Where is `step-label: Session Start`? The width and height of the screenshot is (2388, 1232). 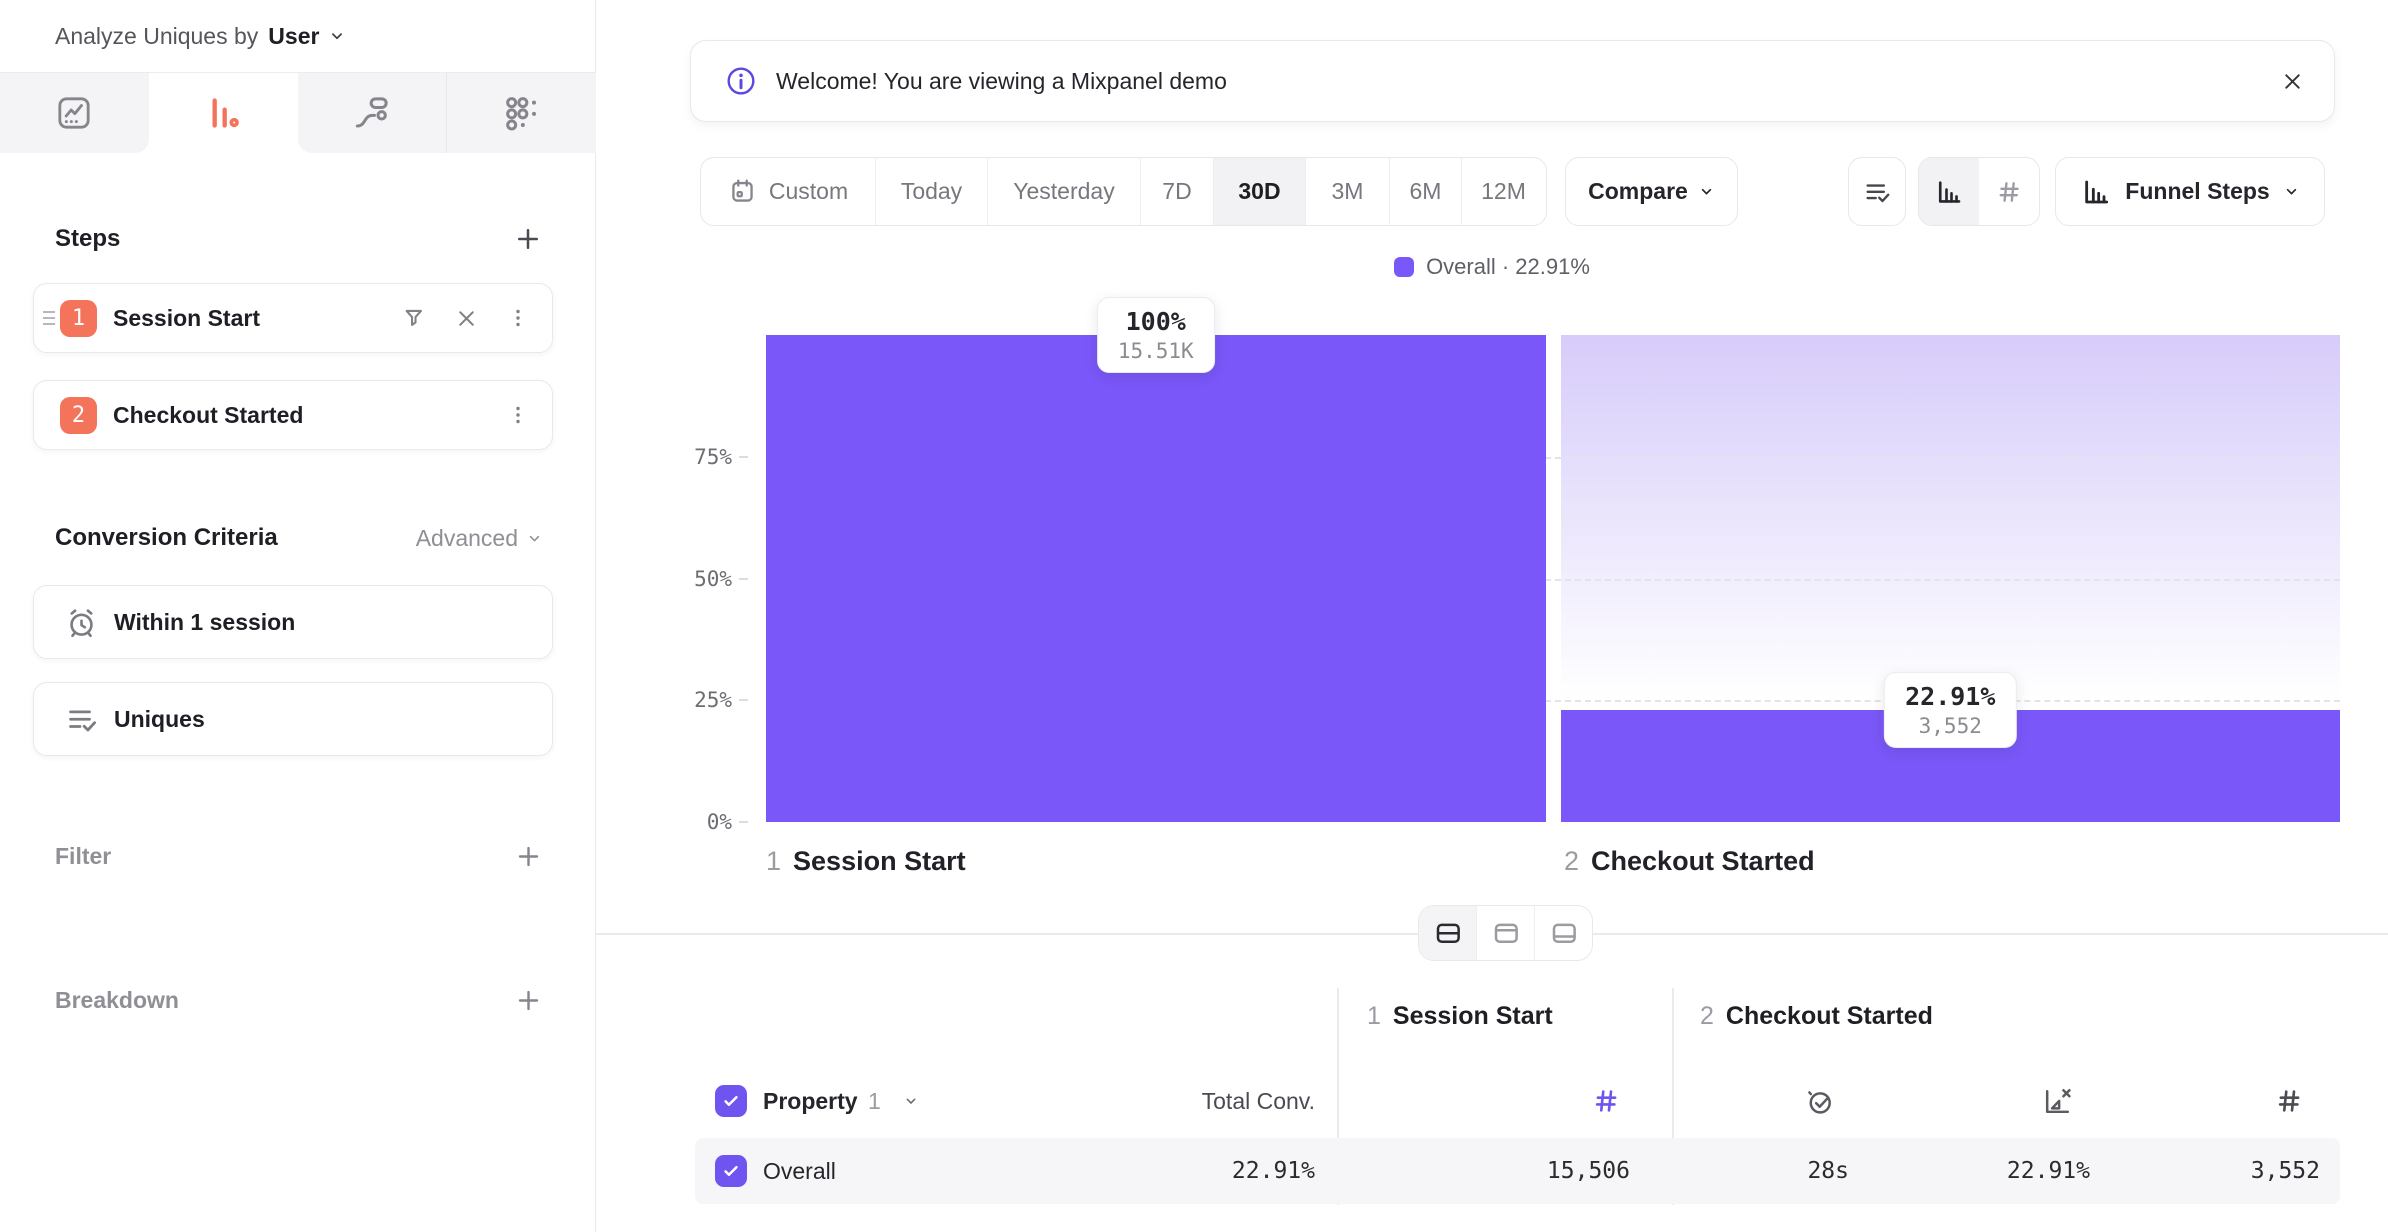 step-label: Session Start is located at coordinates (186, 317).